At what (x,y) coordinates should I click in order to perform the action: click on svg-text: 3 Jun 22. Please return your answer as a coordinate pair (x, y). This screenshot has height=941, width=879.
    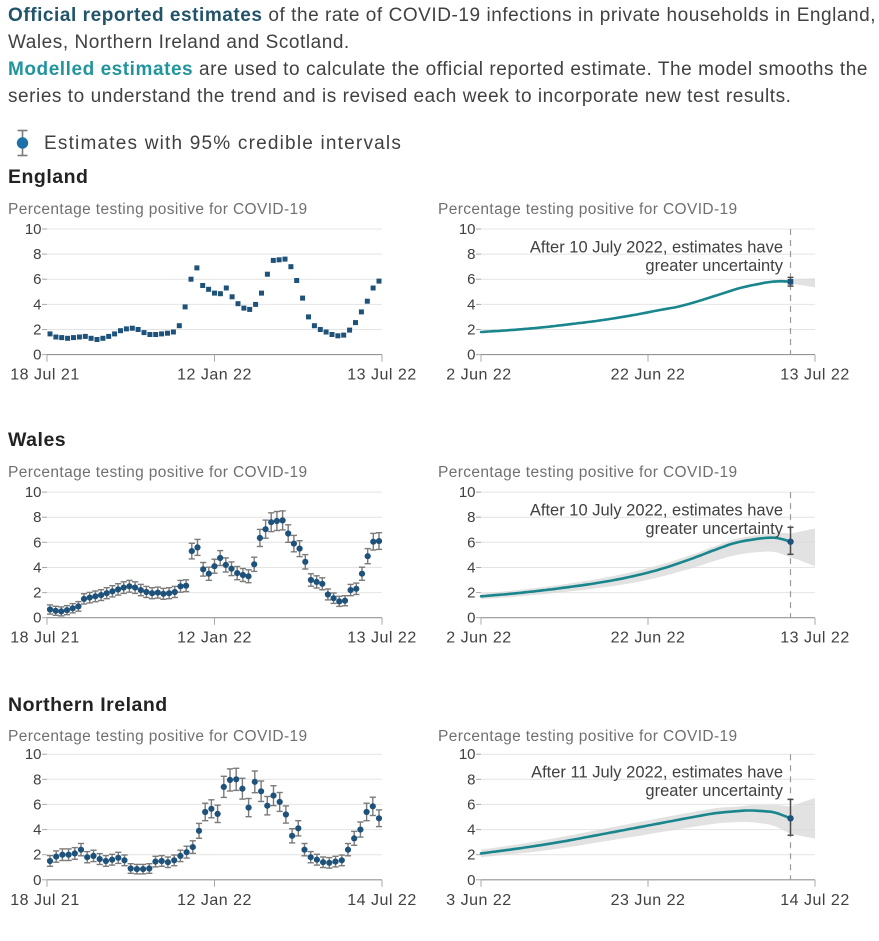
    Looking at the image, I should click on (478, 900).